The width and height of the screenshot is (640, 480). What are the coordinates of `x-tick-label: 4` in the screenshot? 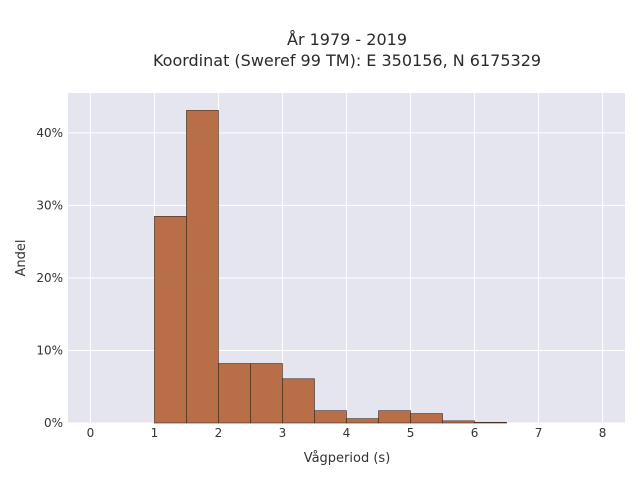 It's located at (347, 433).